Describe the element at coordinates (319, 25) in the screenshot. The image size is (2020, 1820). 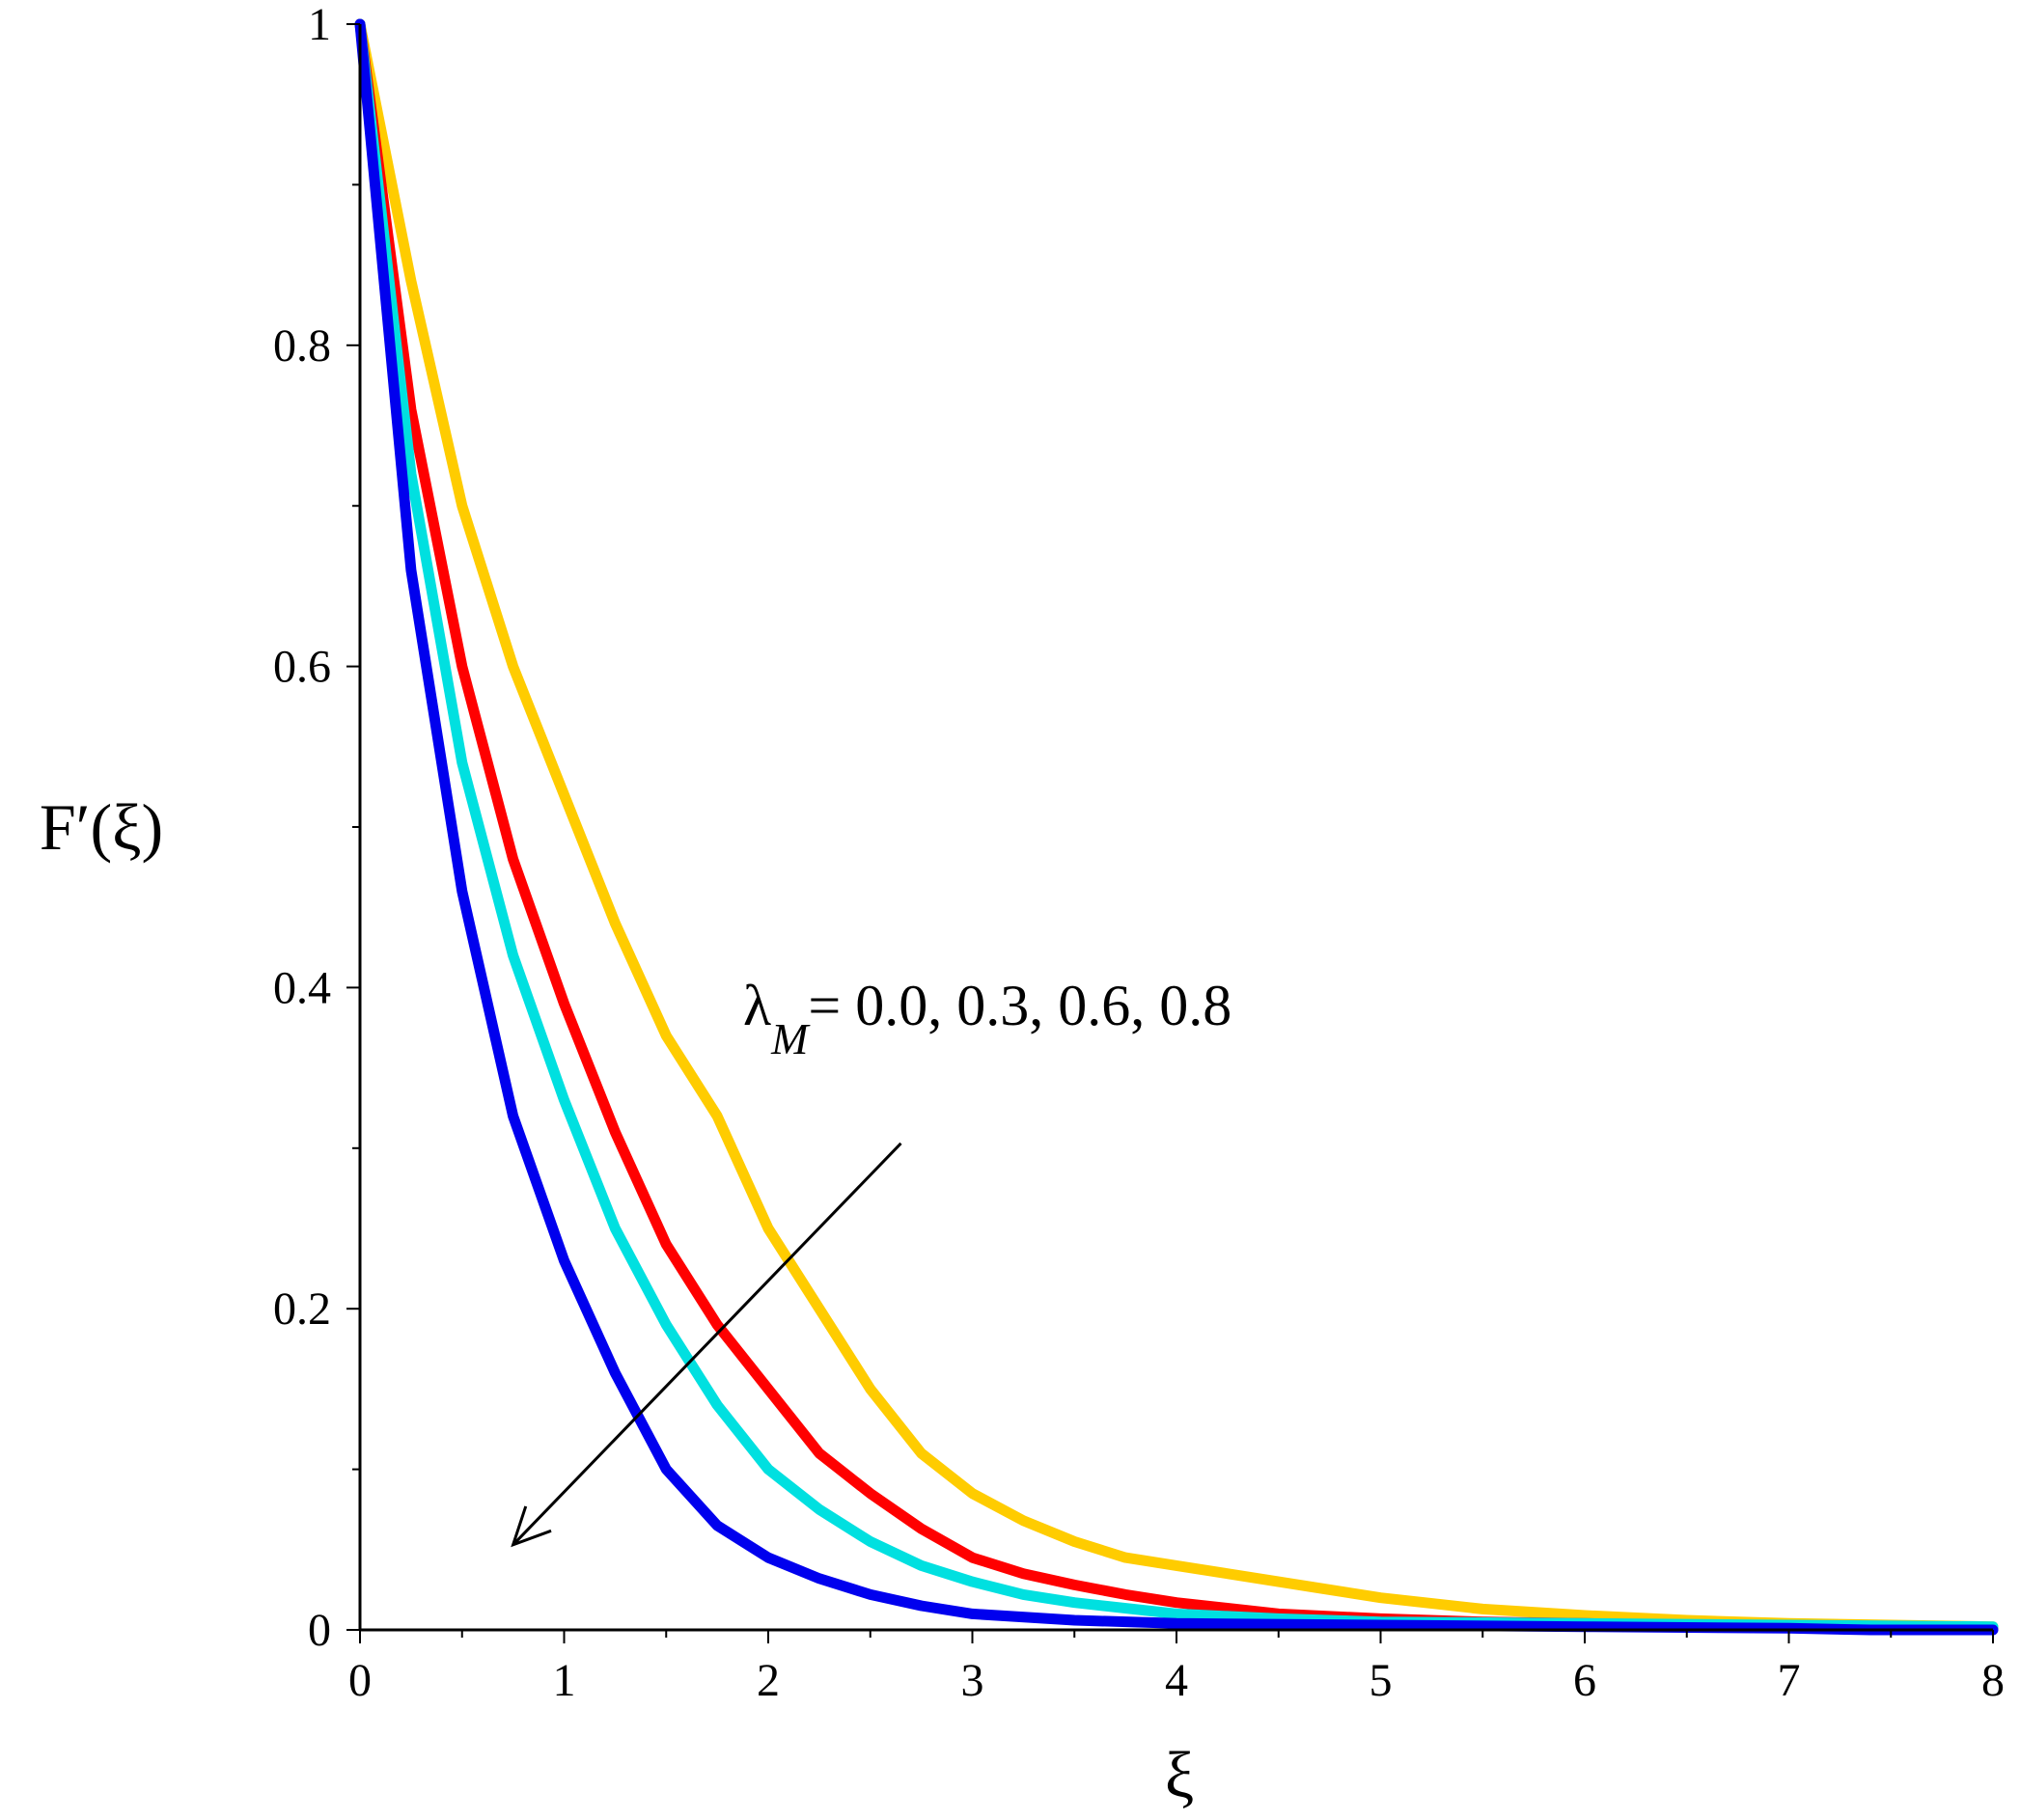
I see `y-tick-label: 1` at that location.